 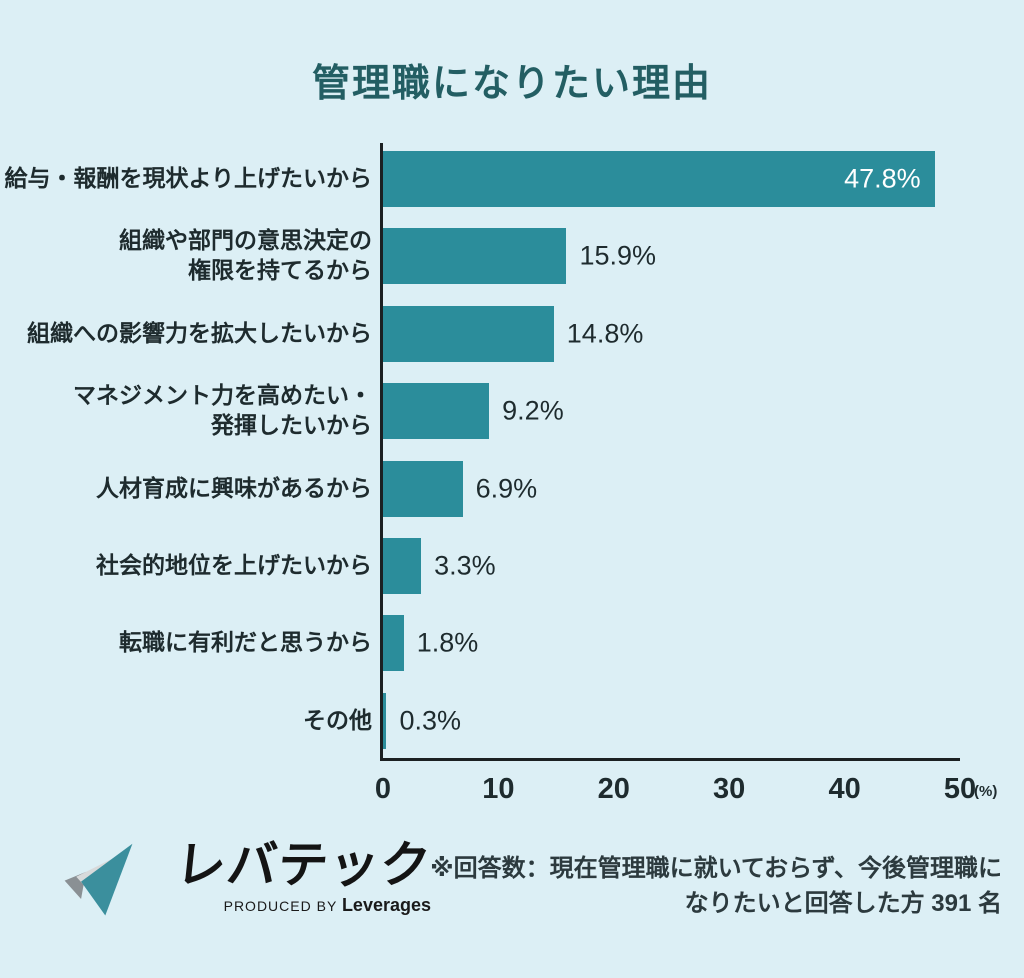 I want to click on x-tick-label: 0, so click(x=383, y=789).